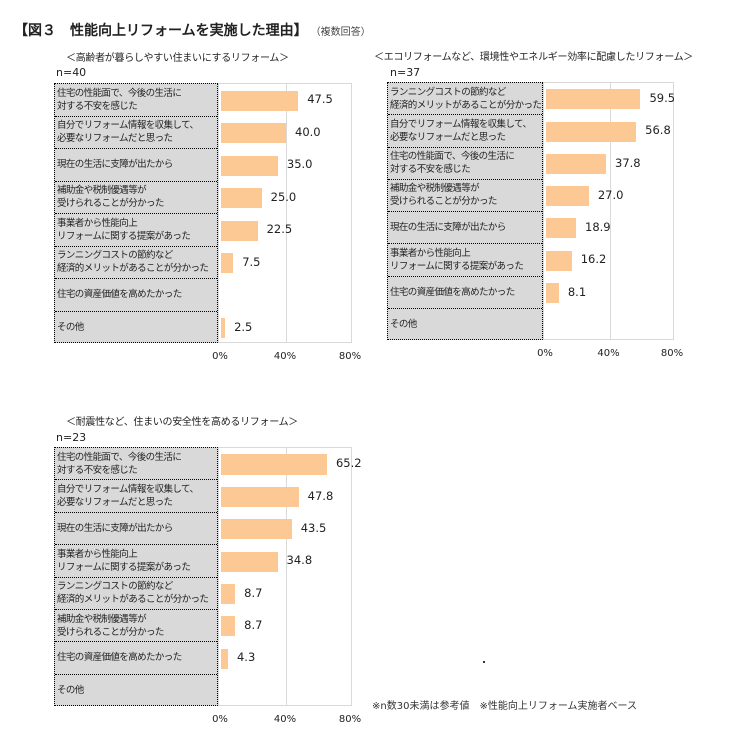 This screenshot has height=751, width=729. What do you see at coordinates (505, 706) in the screenshot?
I see `footnote: ※n数30未満は参考値 ※性能向上リフォーム実施者ベース` at bounding box center [505, 706].